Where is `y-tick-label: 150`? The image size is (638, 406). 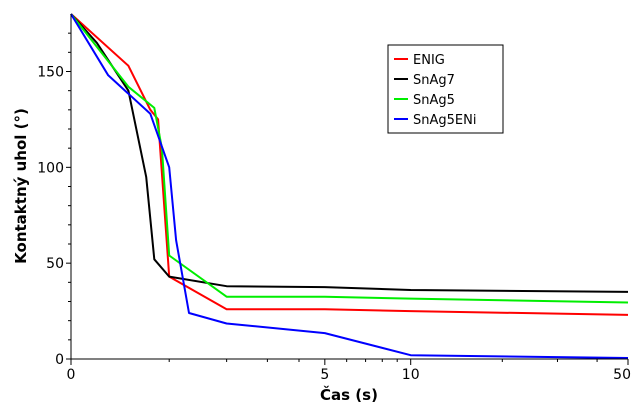
y-tick-label: 150 is located at coordinates (50, 73).